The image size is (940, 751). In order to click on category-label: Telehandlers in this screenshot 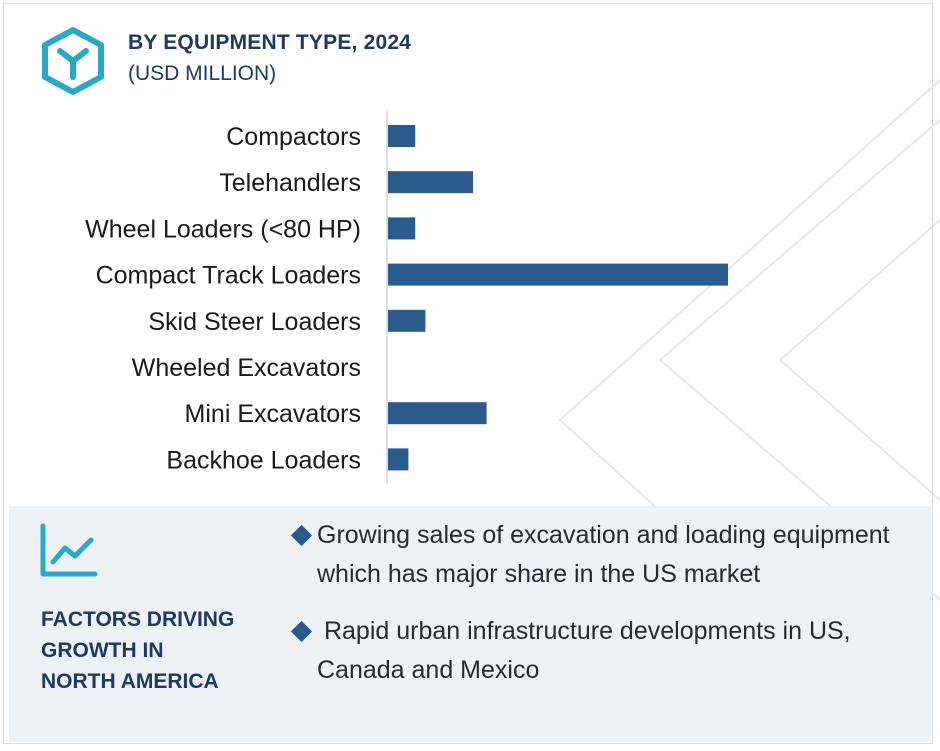, I will do `click(290, 183)`.